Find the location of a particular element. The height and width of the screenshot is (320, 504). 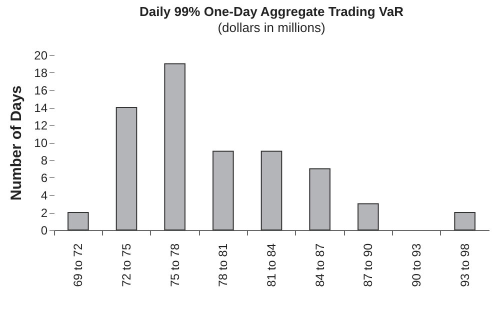

chart-subtitle: (dollars in millions) is located at coordinates (272, 27).